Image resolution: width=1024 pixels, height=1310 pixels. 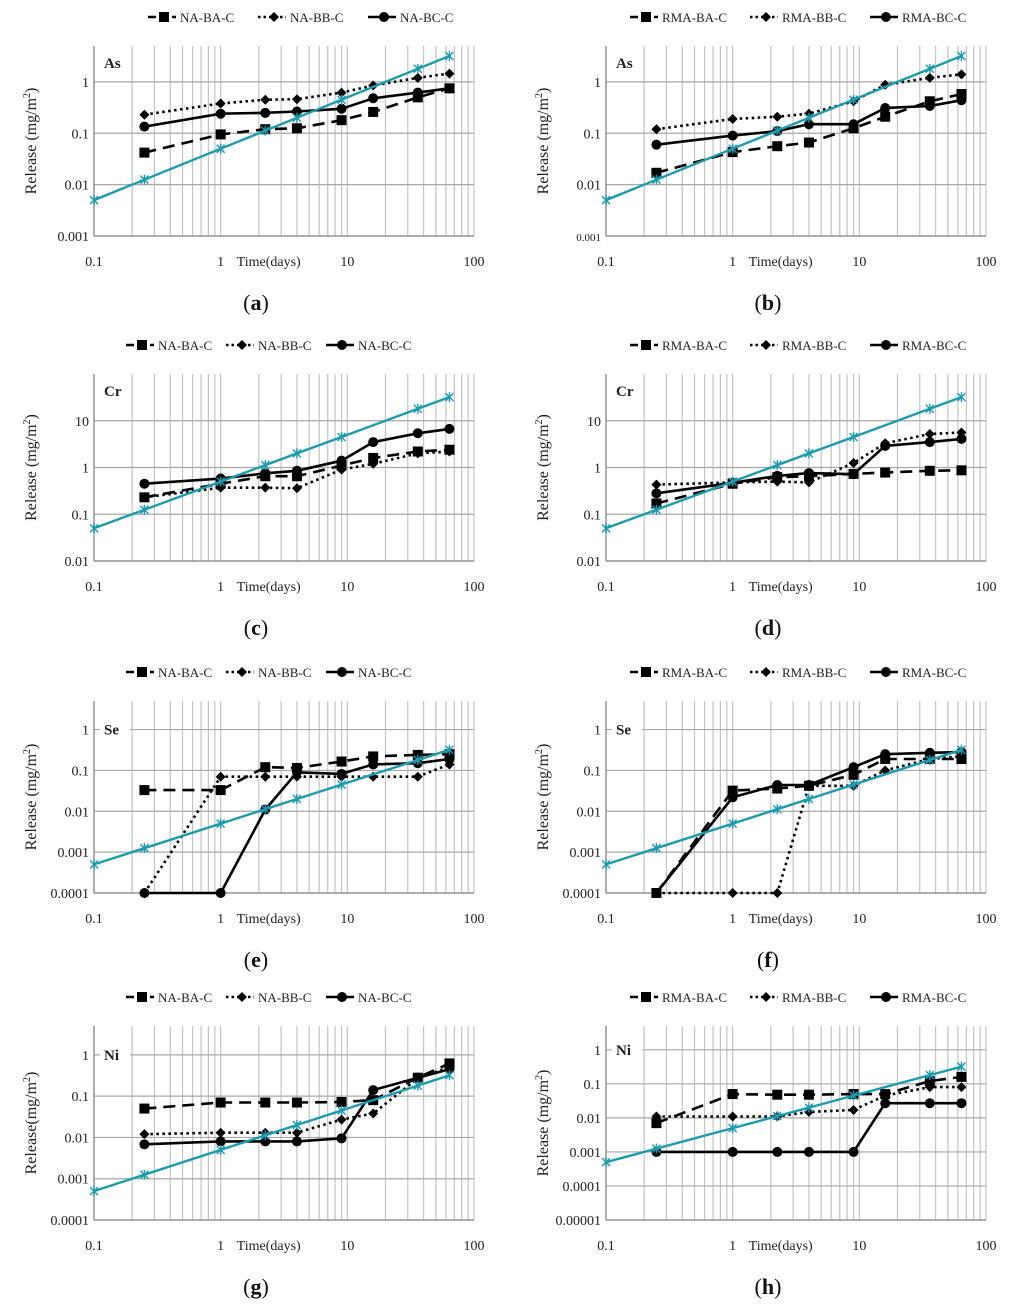 What do you see at coordinates (113, 392) in the screenshot?
I see `element-label: Cr` at bounding box center [113, 392].